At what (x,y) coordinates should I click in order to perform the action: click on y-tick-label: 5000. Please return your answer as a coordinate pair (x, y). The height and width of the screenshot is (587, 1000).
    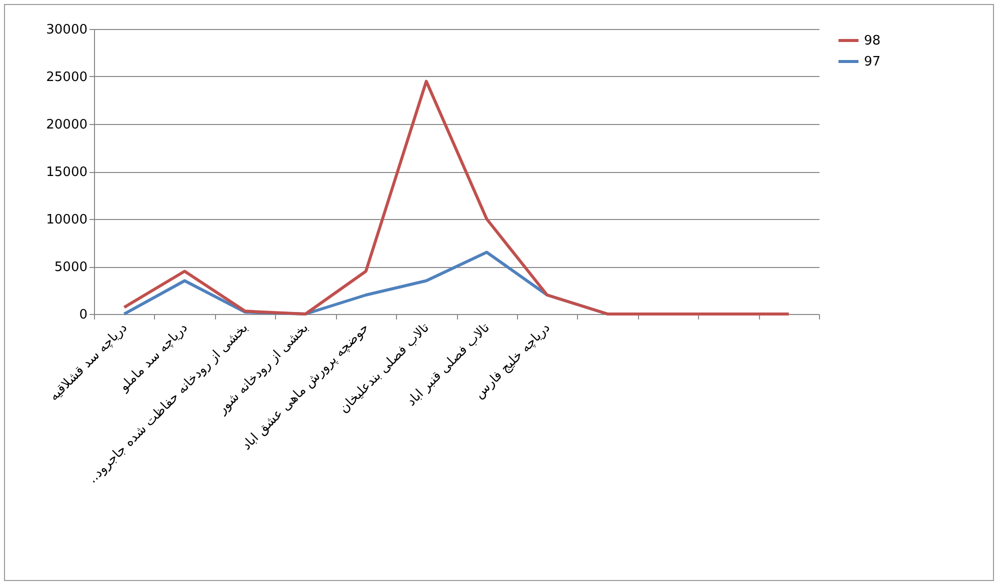
    Looking at the image, I should click on (71, 267).